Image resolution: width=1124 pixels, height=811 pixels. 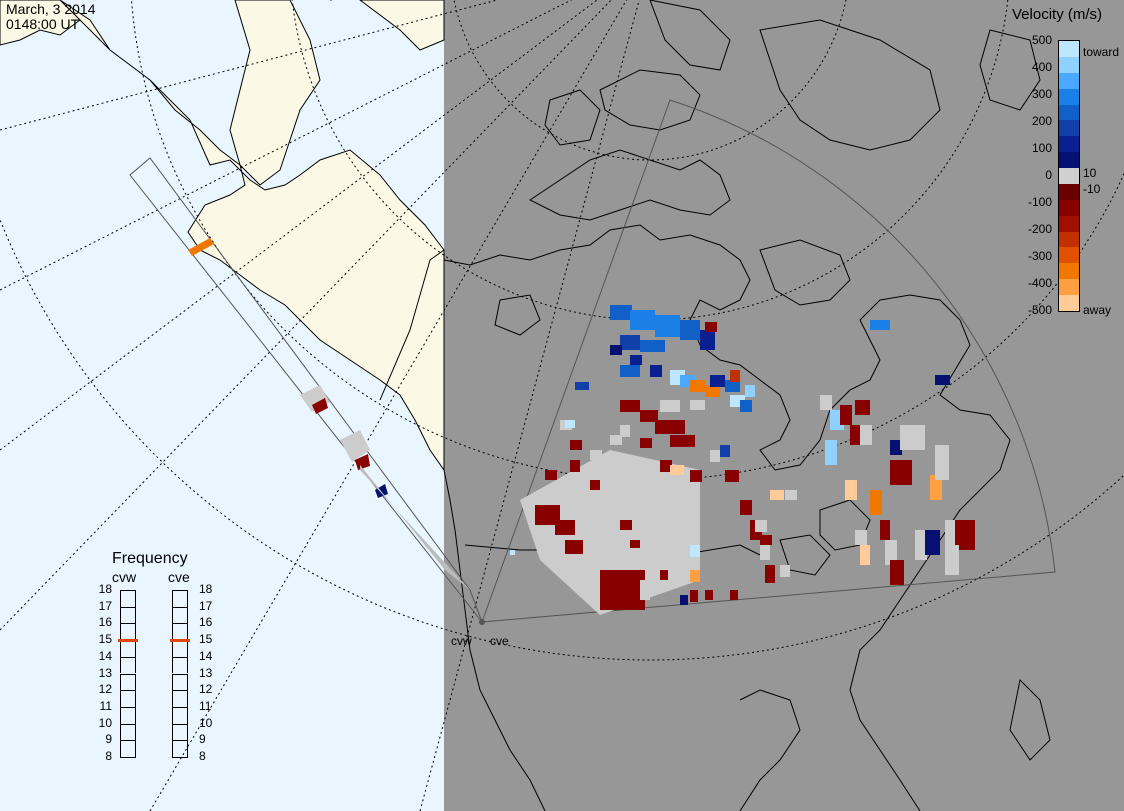 What do you see at coordinates (1097, 310) in the screenshot?
I see `velocity-away-label: away` at bounding box center [1097, 310].